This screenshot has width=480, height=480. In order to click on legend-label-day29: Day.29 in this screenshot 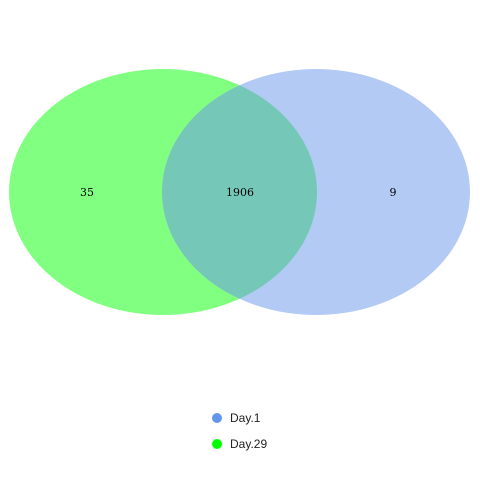, I will do `click(249, 444)`.